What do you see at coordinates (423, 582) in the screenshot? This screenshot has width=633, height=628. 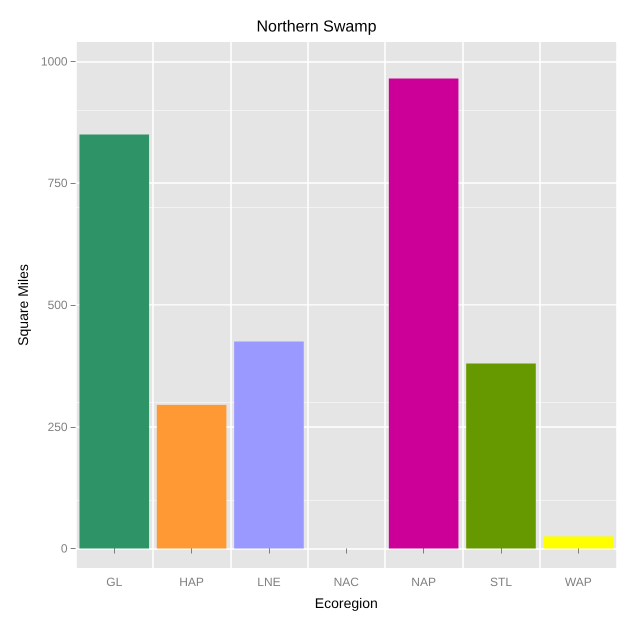 I see `x-tick-label: NAP` at bounding box center [423, 582].